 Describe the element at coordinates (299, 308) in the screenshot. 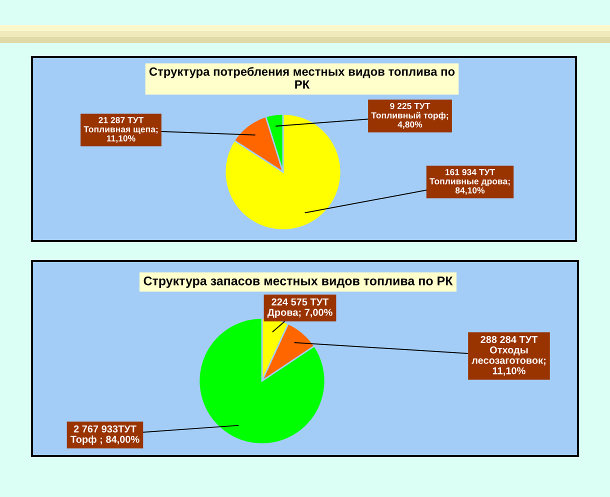

I see `data-label: 224 575 ТУТ Дрова; 7,00%` at that location.